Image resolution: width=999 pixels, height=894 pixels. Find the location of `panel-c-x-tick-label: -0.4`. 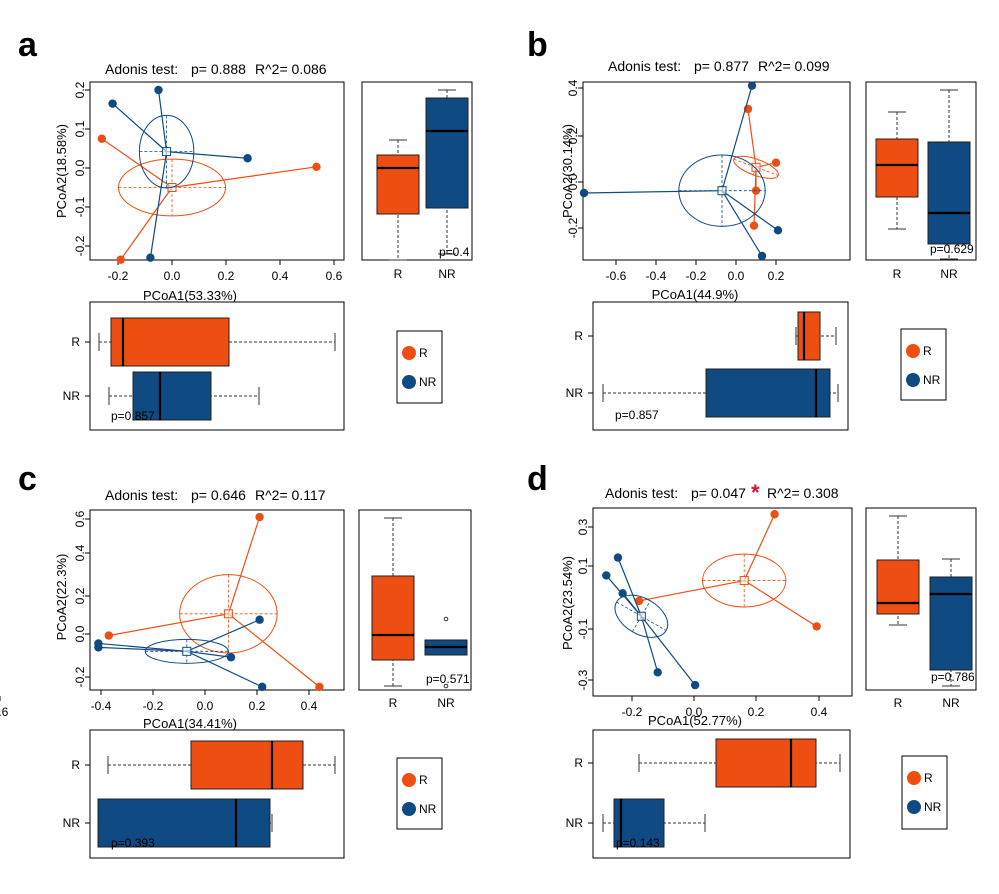

panel-c-x-tick-label: -0.4 is located at coordinates (101, 706).